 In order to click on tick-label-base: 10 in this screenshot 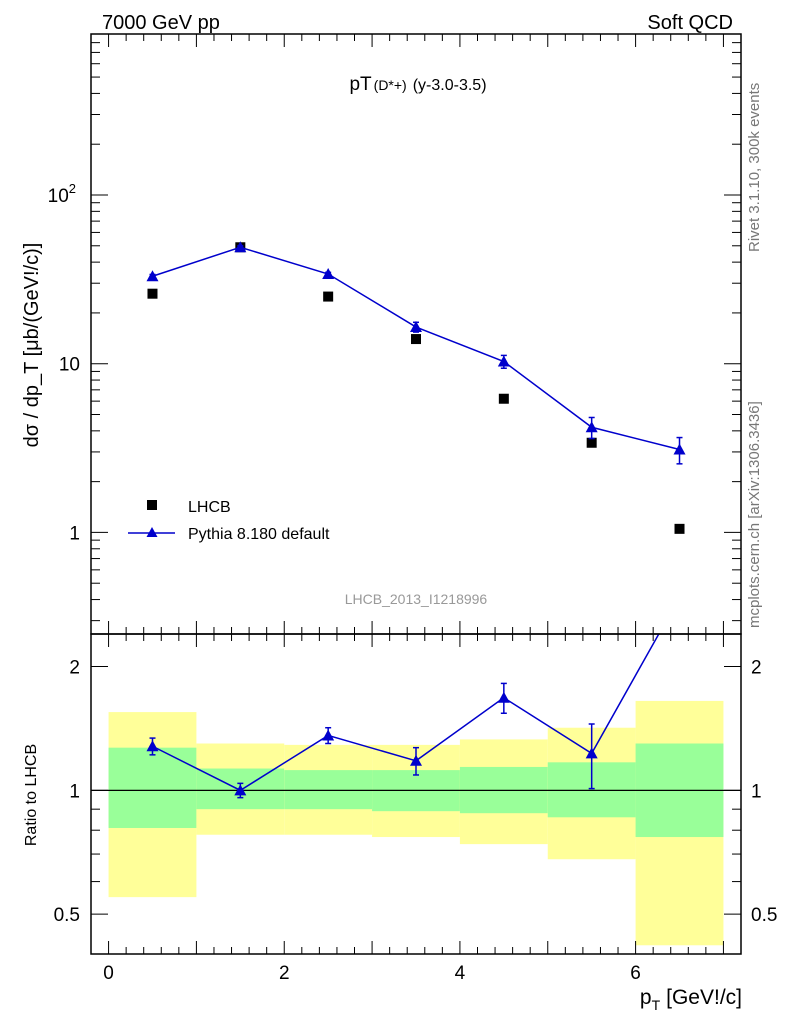, I will do `click(58, 196)`.